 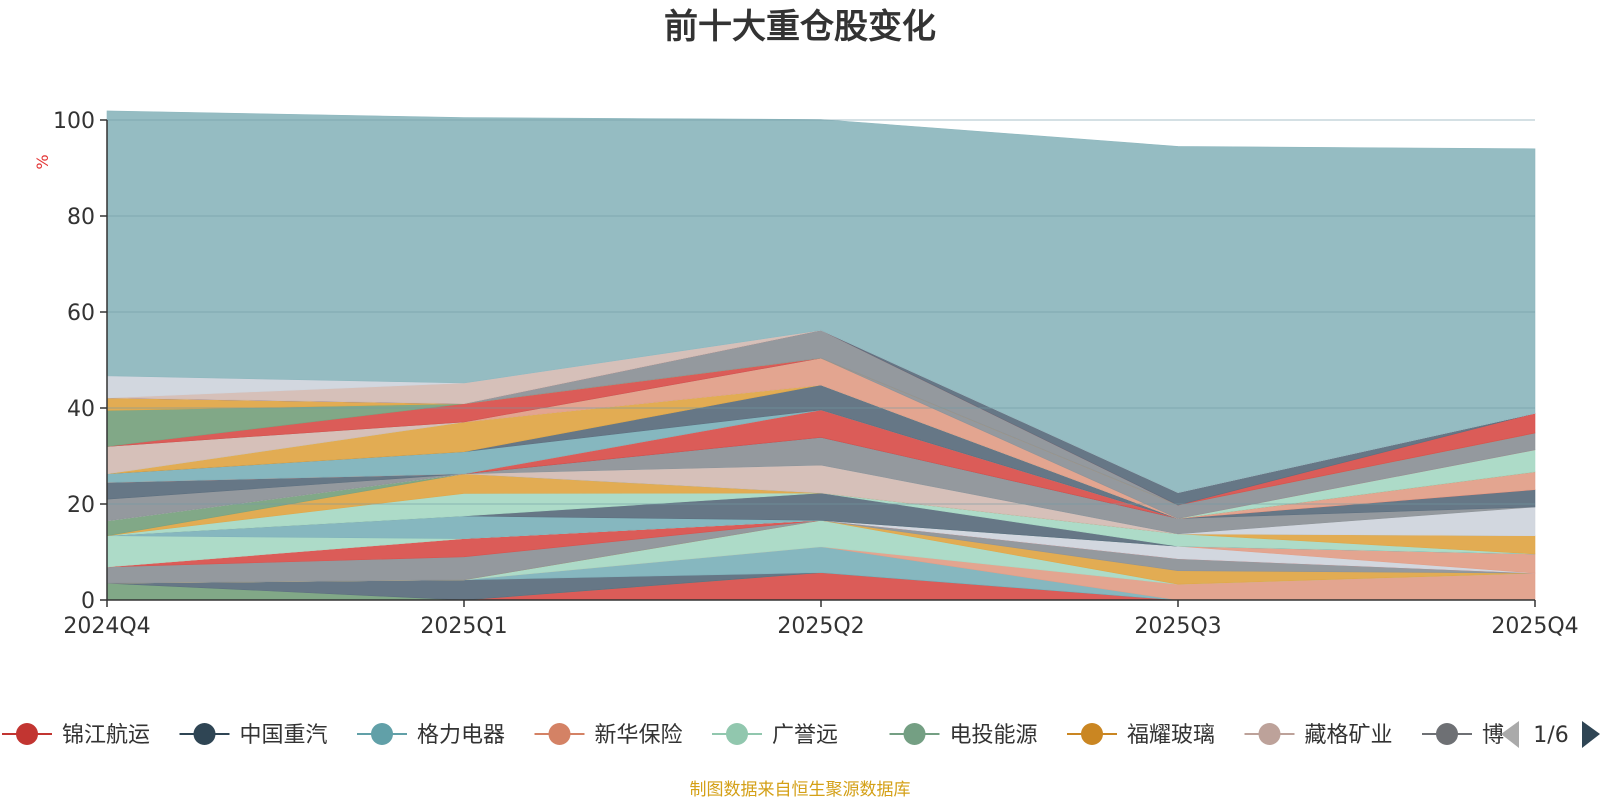 I want to click on x-tick-label: 2025Q3, so click(x=1177, y=626).